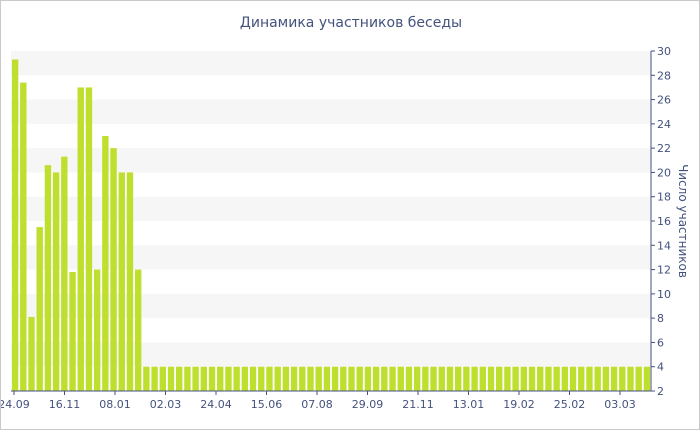  Describe the element at coordinates (418, 404) in the screenshot. I see `x-tick-label: 21.11` at that location.